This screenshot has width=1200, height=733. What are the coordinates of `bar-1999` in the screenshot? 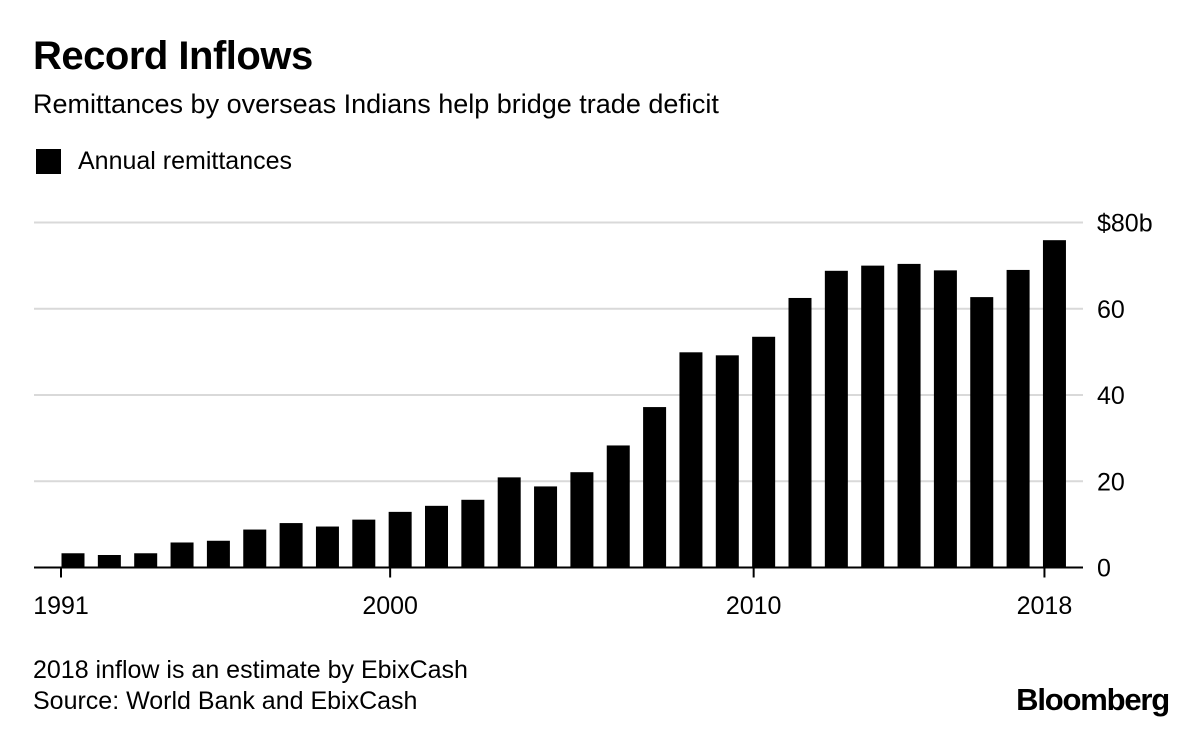 It's located at (364, 543).